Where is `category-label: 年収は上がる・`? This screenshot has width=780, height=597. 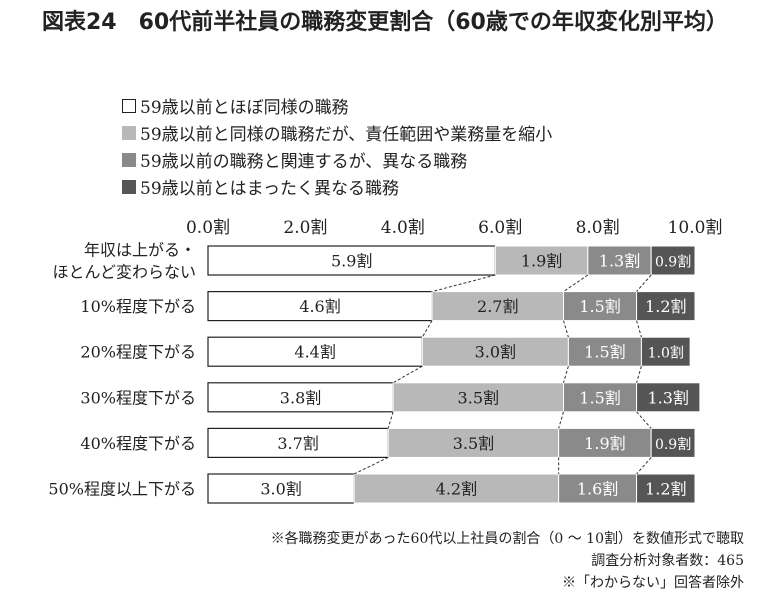
category-label: 年収は上がる・ is located at coordinates (140, 250).